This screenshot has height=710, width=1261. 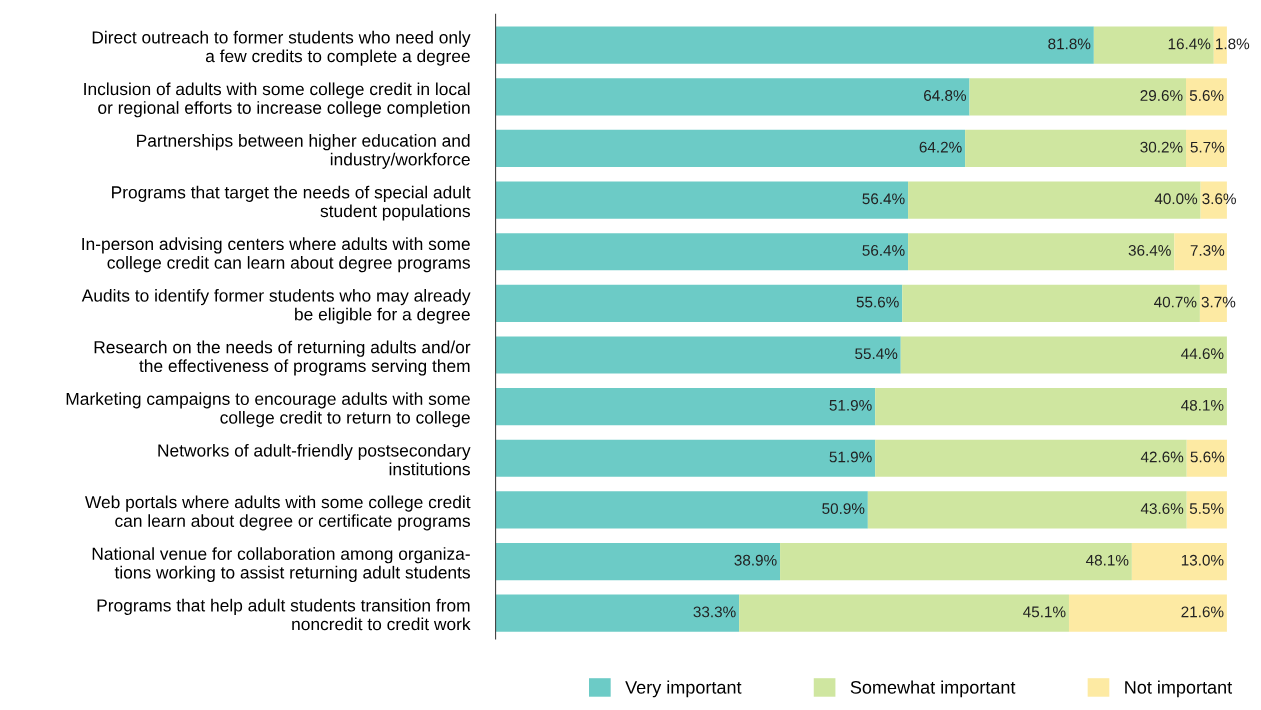 I want to click on data-label: 42.6%, so click(x=1162, y=457).